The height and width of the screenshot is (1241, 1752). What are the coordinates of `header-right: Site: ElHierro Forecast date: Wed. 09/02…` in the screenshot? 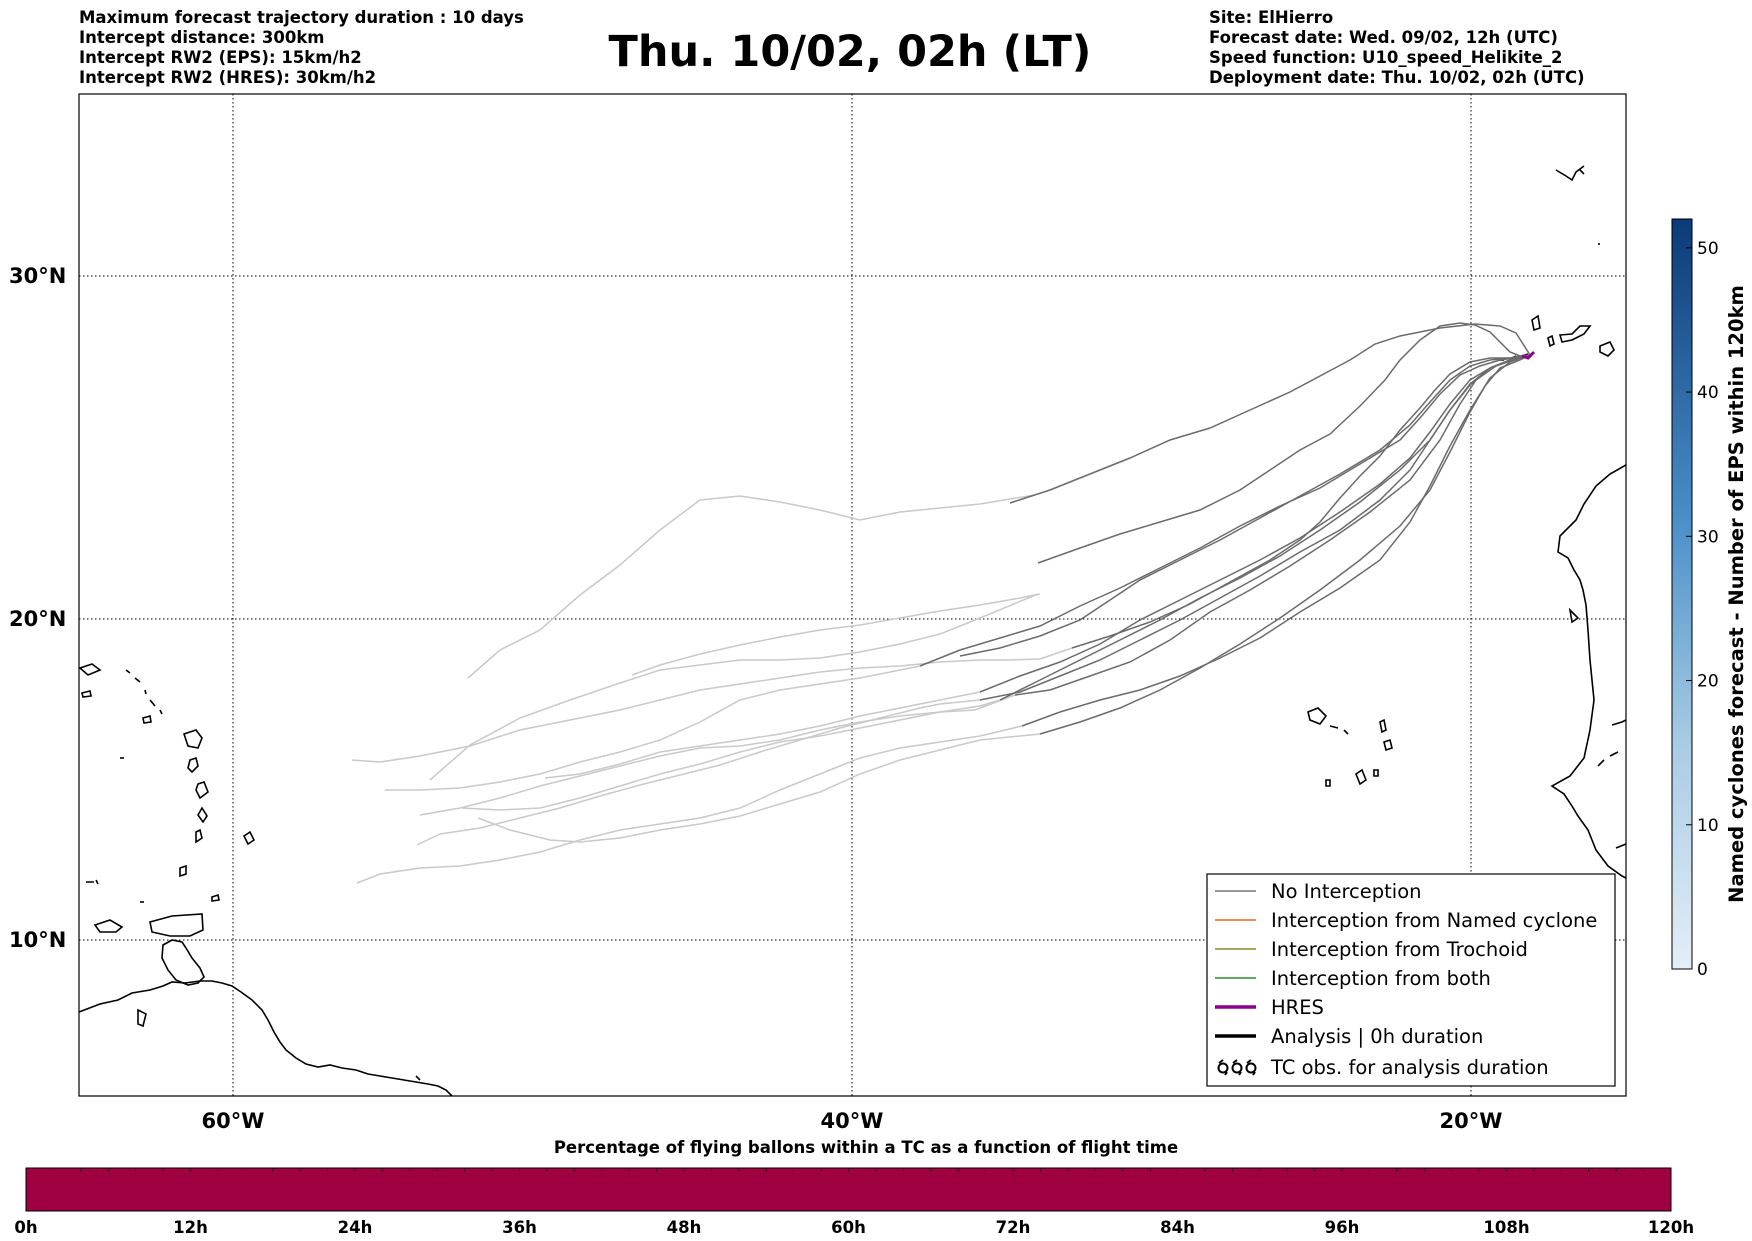 It's located at (1397, 48).